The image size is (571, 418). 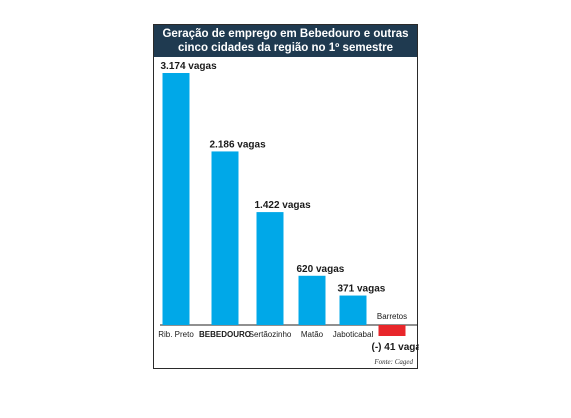 What do you see at coordinates (392, 316) in the screenshot?
I see `category-label-5: Barretos` at bounding box center [392, 316].